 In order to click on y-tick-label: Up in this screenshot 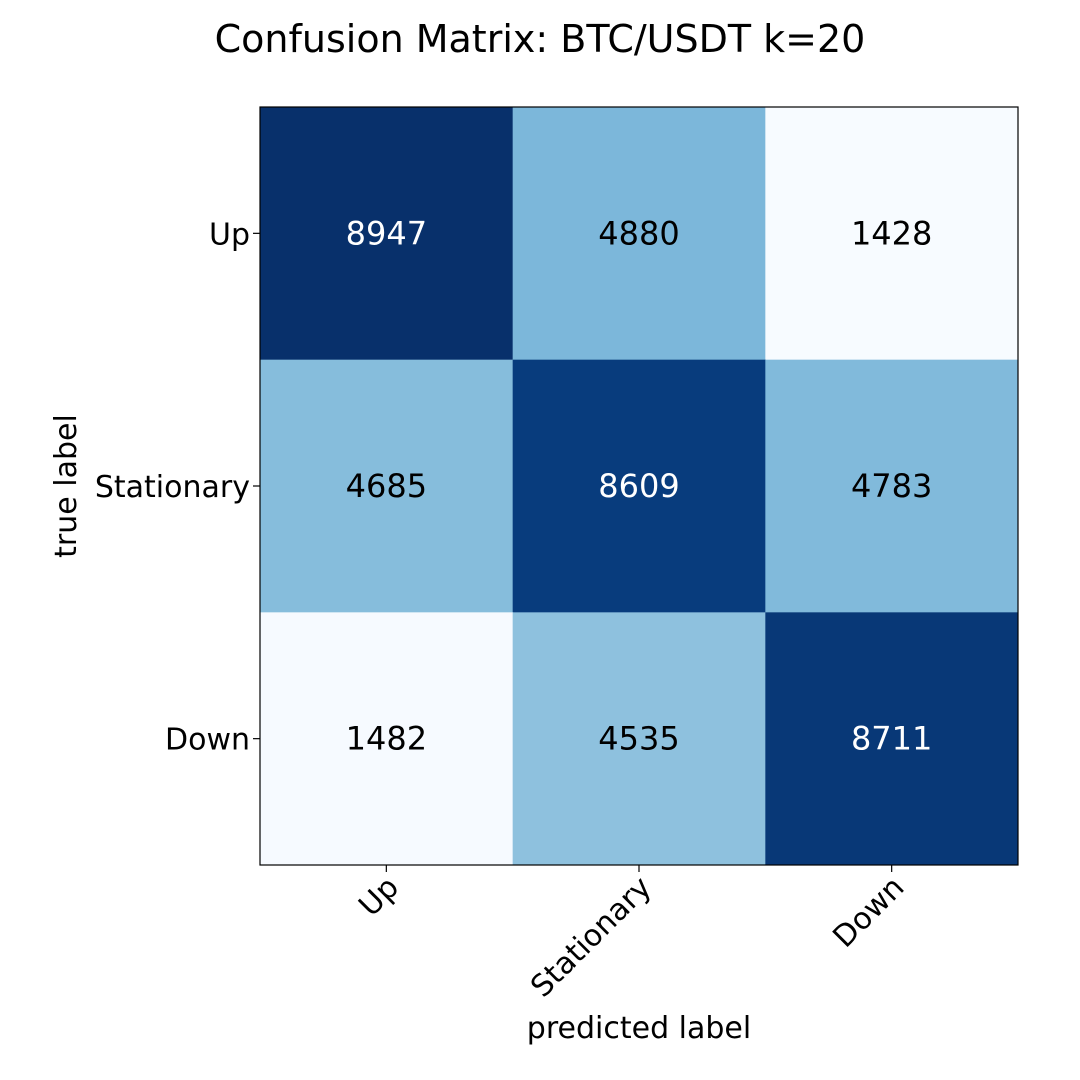, I will do `click(229, 234)`.